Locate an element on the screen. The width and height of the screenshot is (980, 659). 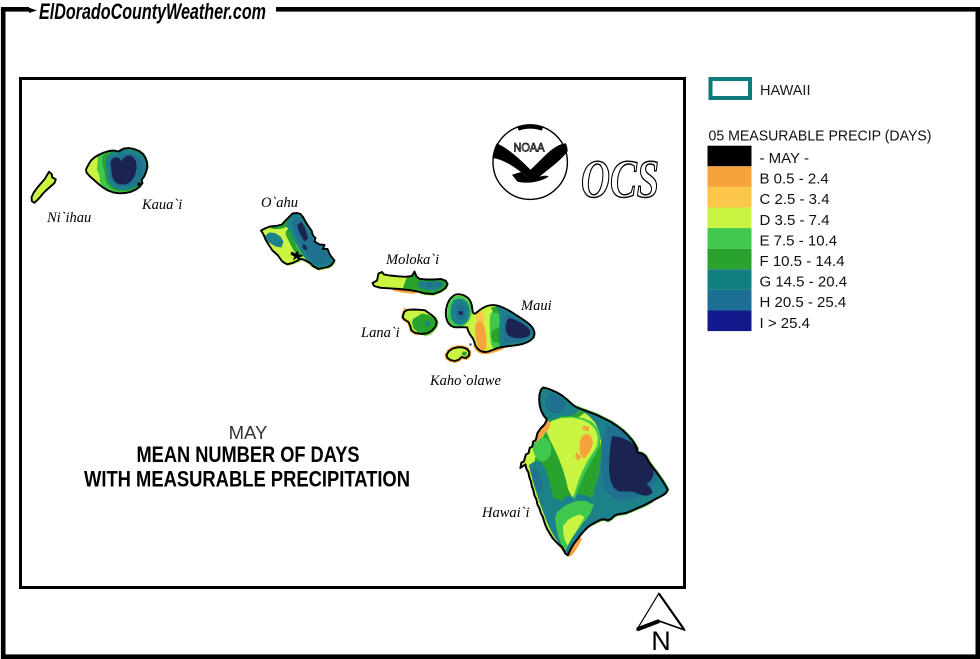
svg-text: MAY is located at coordinates (248, 432).